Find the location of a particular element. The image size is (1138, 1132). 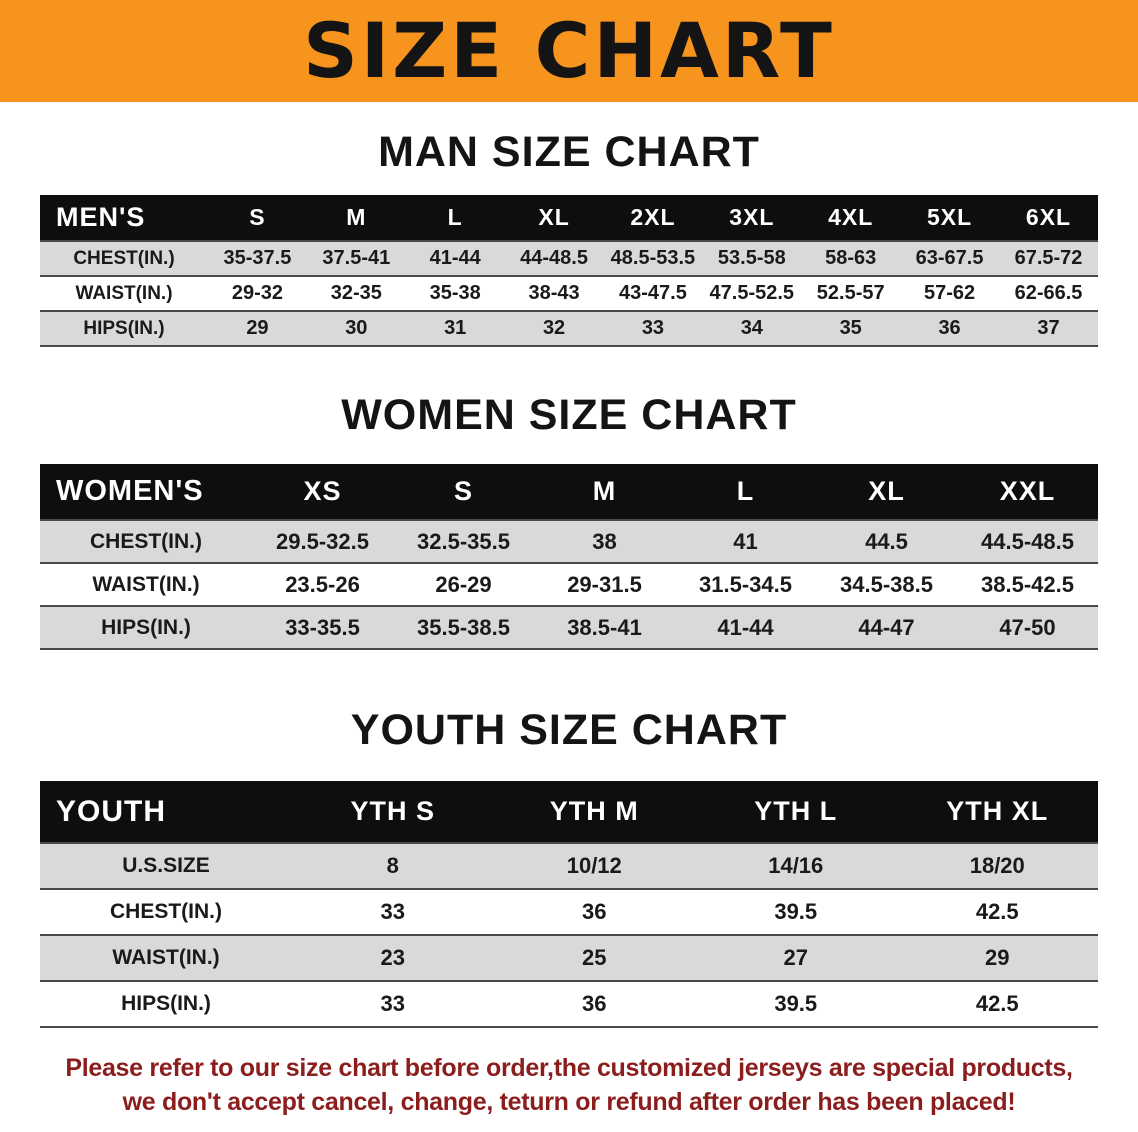

cell: 29-31.5 is located at coordinates (604, 584).